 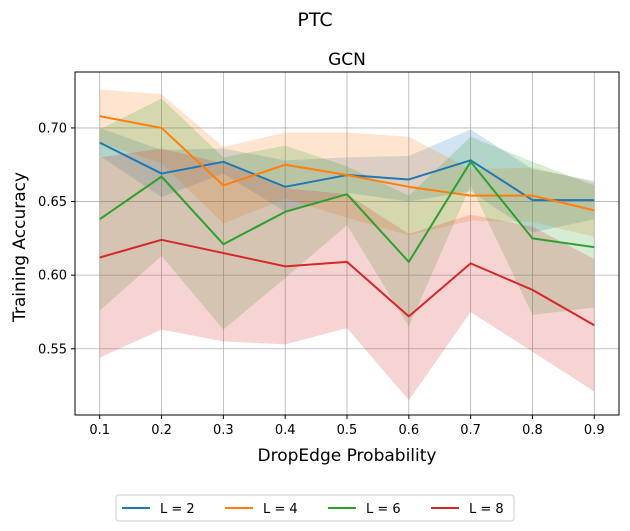 I want to click on legend-label: L = 8, so click(x=486, y=509).